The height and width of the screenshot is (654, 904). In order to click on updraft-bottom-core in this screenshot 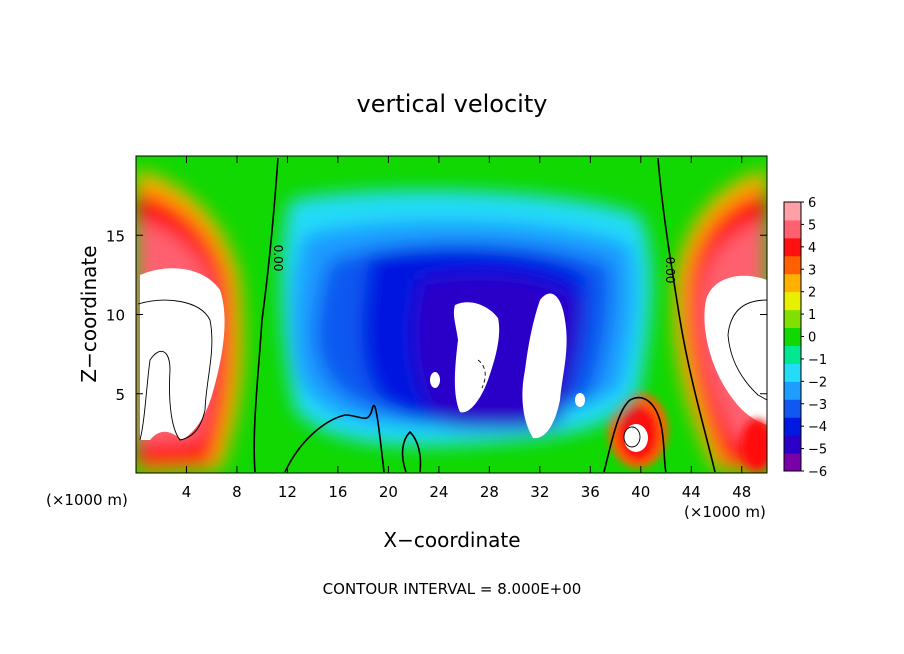, I will do `click(636, 438)`.